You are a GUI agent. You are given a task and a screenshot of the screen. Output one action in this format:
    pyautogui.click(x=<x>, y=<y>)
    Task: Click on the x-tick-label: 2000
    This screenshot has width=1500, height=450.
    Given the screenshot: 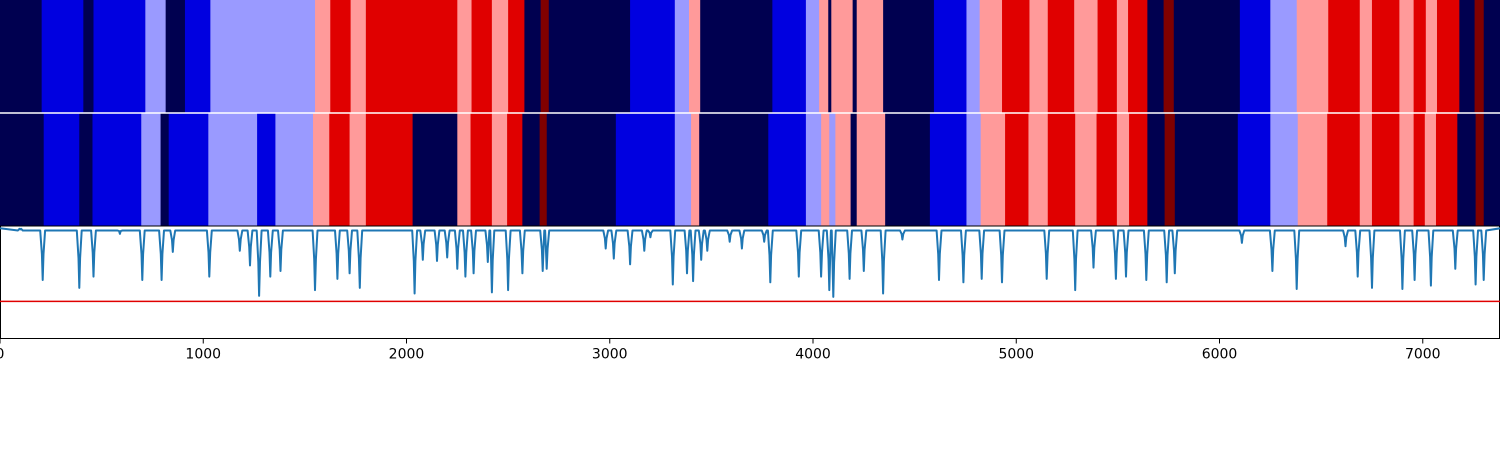 What is the action you would take?
    pyautogui.click(x=407, y=355)
    